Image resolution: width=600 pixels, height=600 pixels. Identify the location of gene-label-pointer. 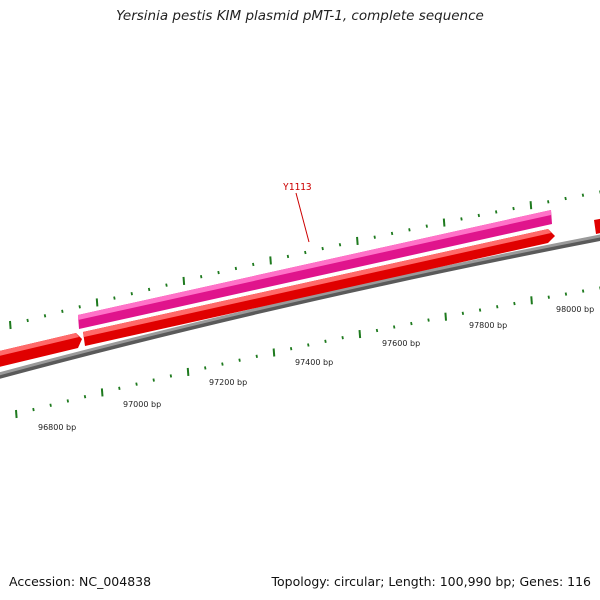
(302, 217).